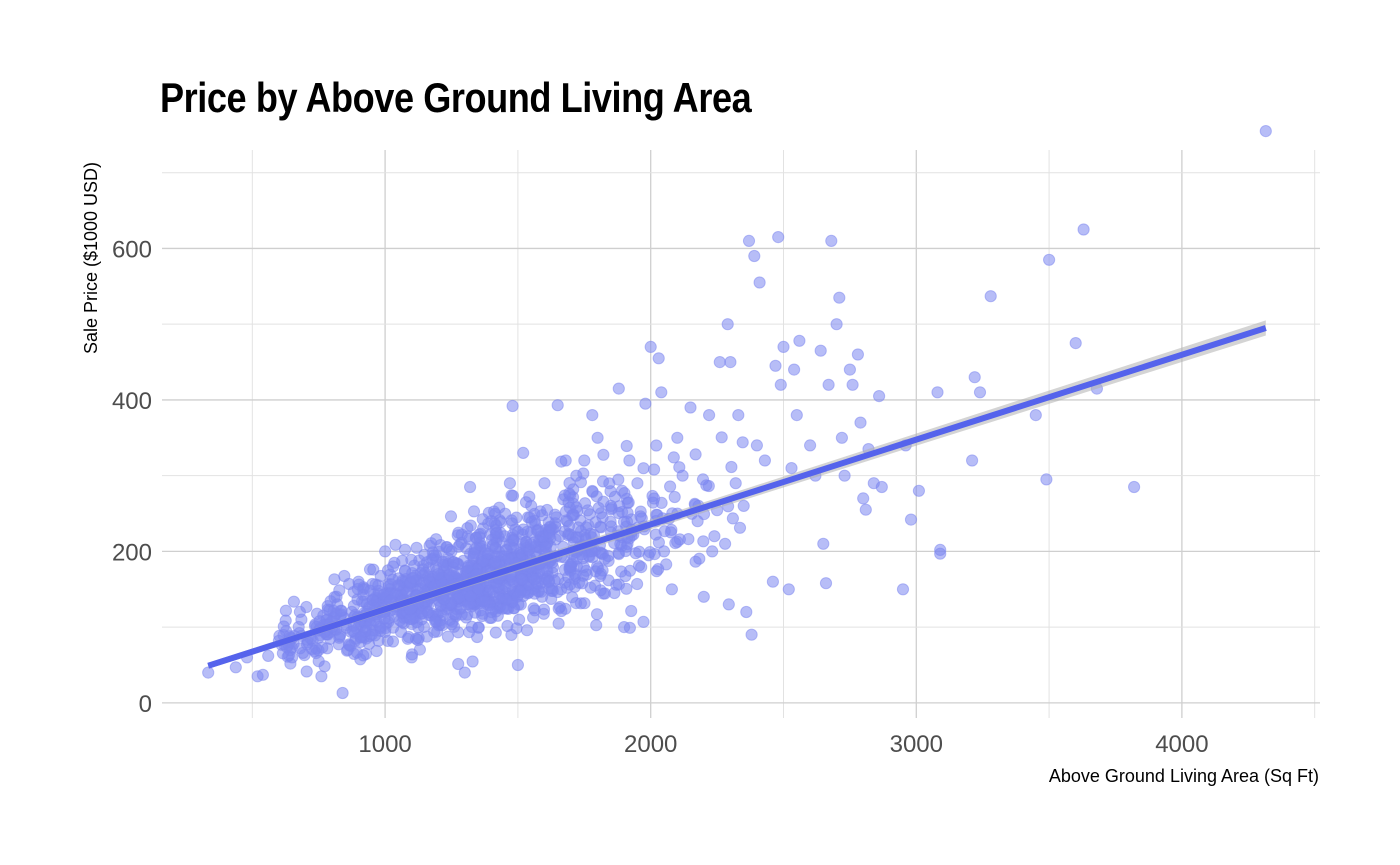 This screenshot has width=1400, height=865. What do you see at coordinates (132, 249) in the screenshot?
I see `y-tick-label: 600` at bounding box center [132, 249].